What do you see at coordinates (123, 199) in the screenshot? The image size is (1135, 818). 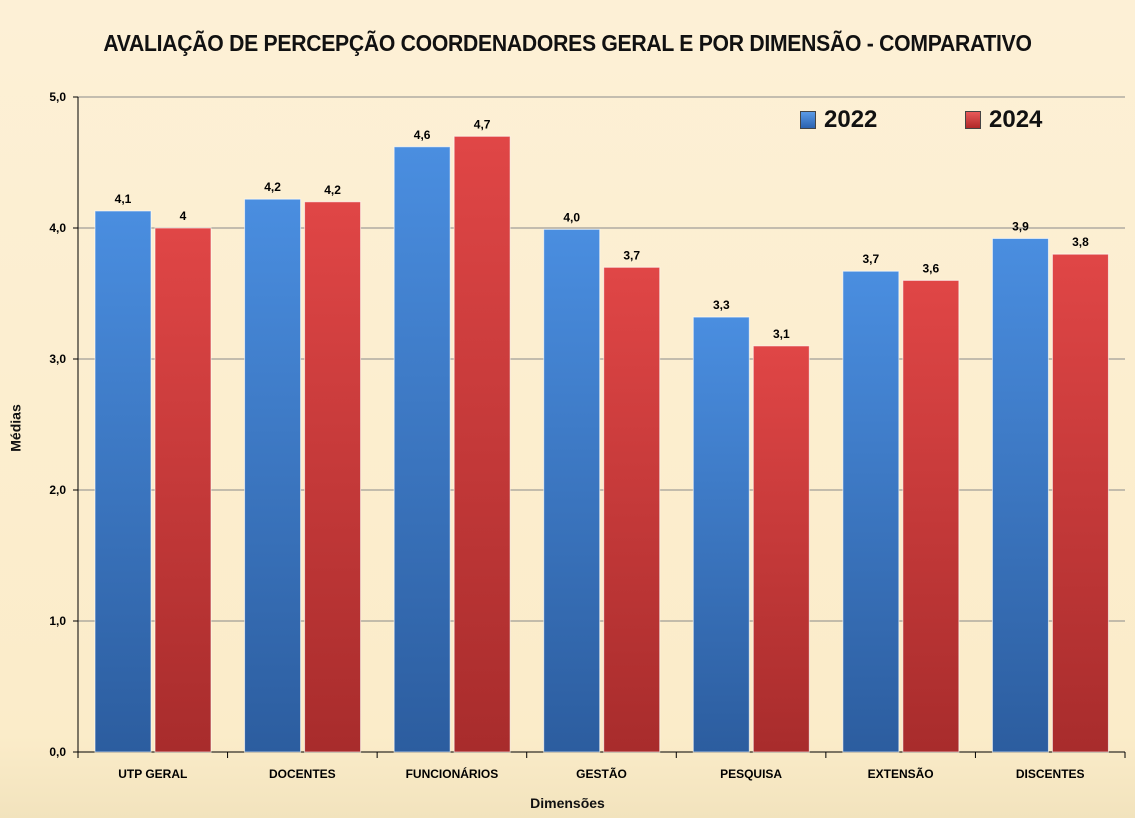 I see `data-label: 4,1` at bounding box center [123, 199].